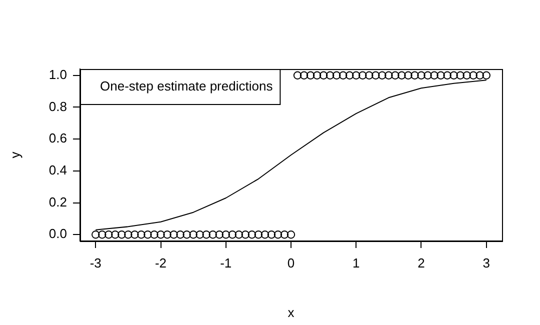  What do you see at coordinates (356, 262) in the screenshot?
I see `x-tick-label: 1` at bounding box center [356, 262].